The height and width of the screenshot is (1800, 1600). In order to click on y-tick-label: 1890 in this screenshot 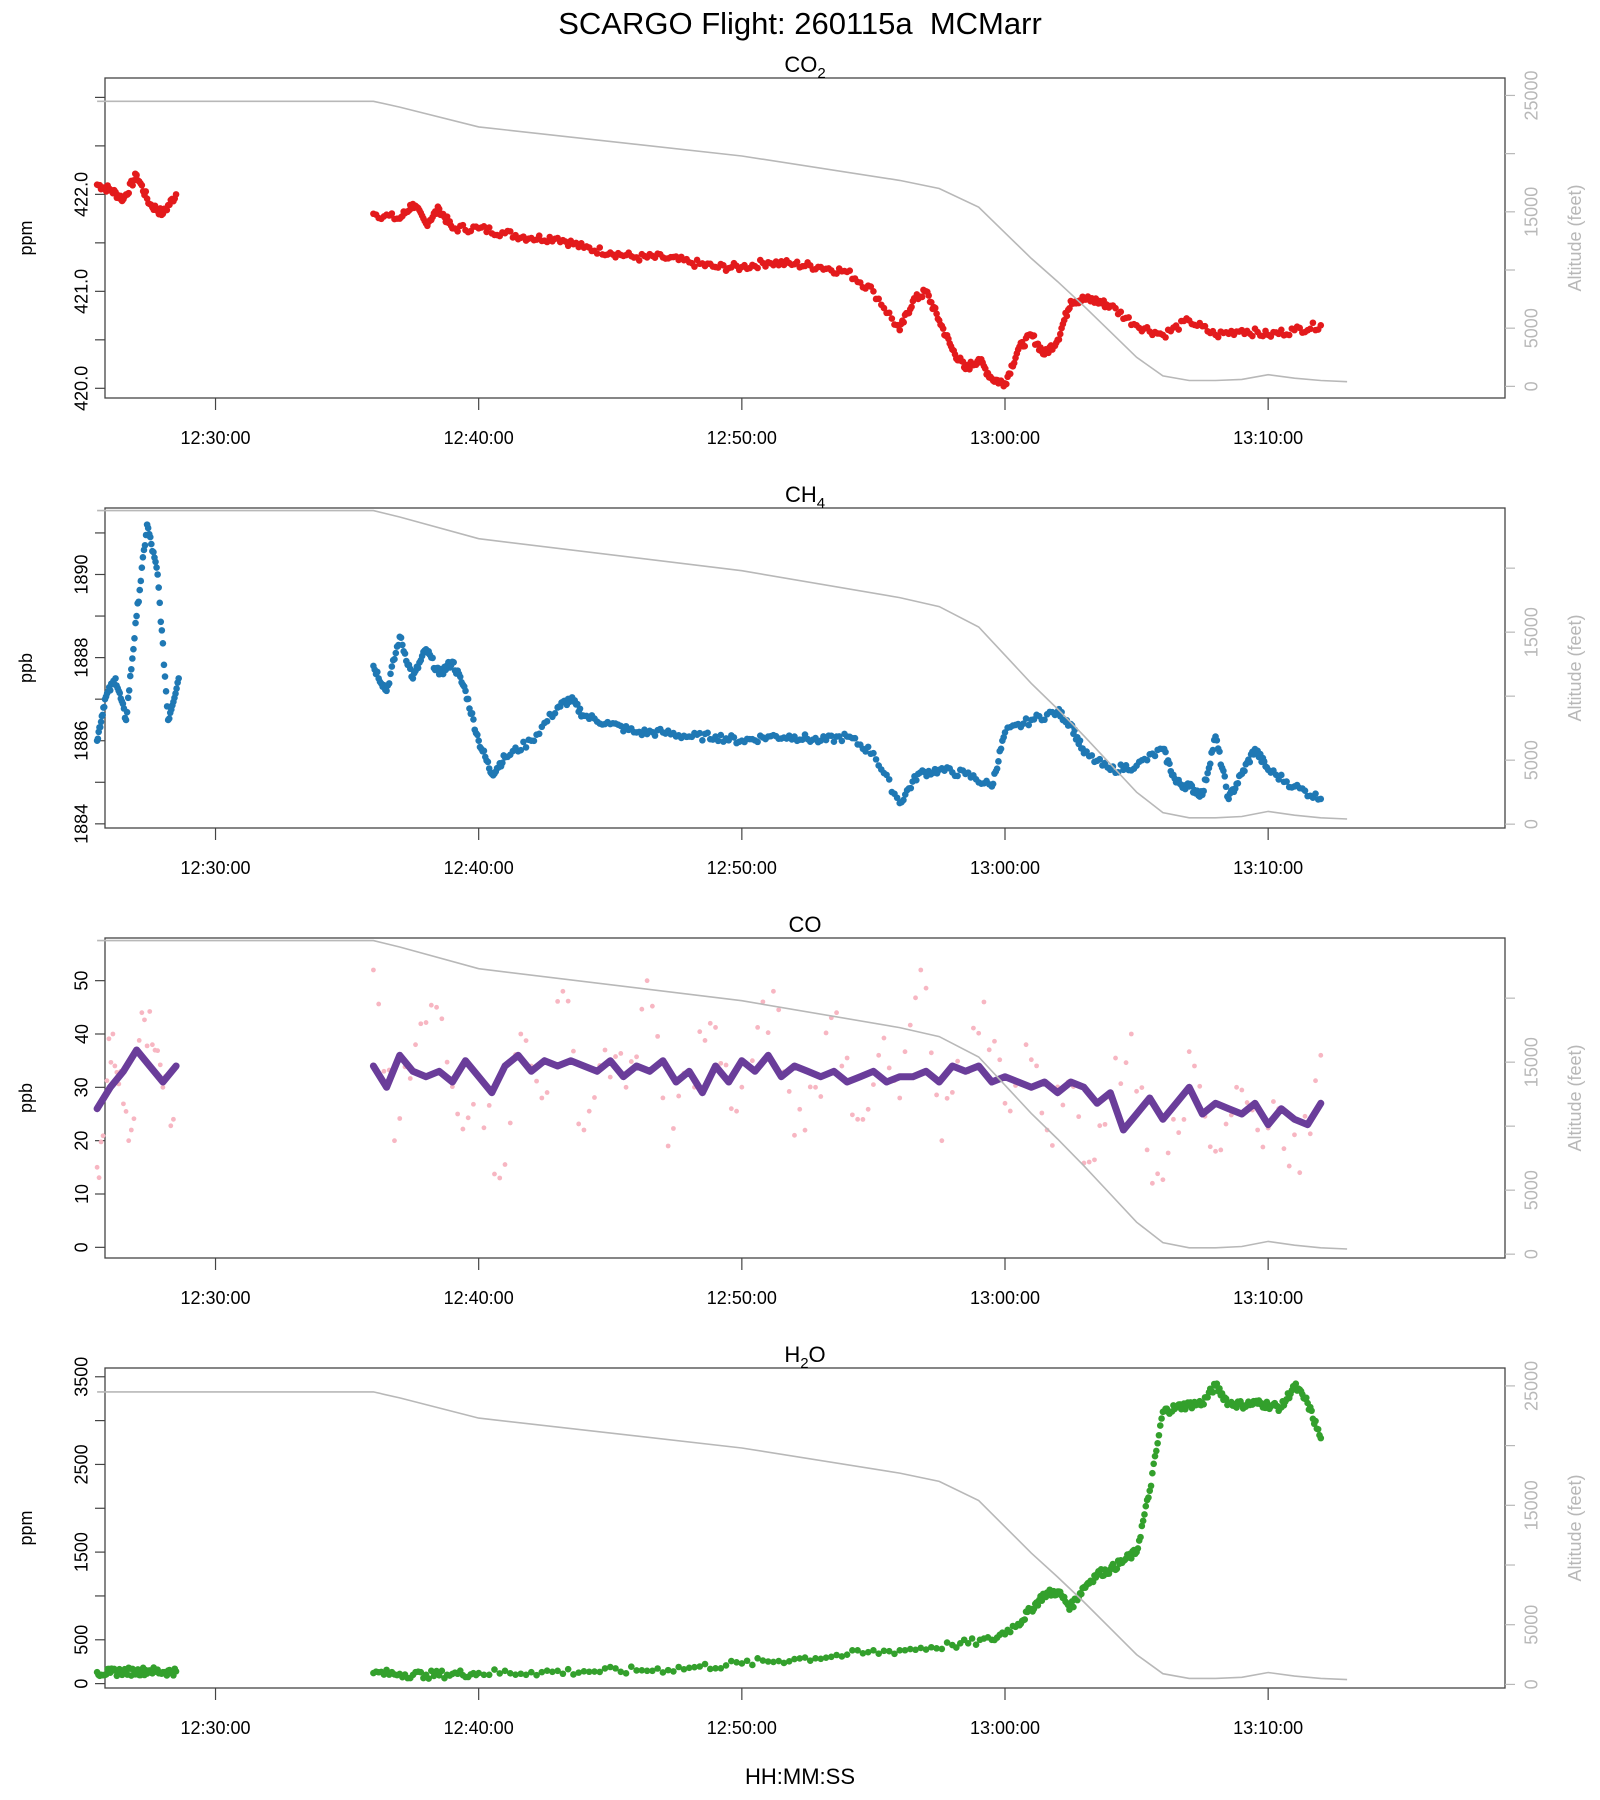, I will do `click(82, 574)`.